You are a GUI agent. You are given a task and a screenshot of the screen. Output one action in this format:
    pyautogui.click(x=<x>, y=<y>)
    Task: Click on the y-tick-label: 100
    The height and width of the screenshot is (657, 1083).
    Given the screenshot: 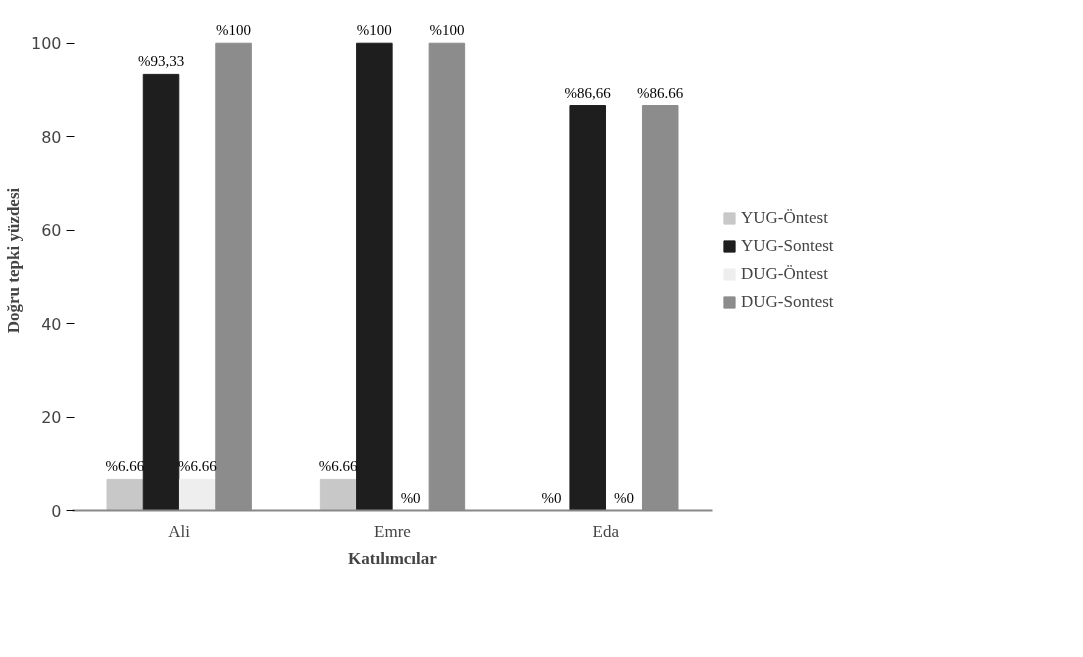 What is the action you would take?
    pyautogui.click(x=46, y=44)
    